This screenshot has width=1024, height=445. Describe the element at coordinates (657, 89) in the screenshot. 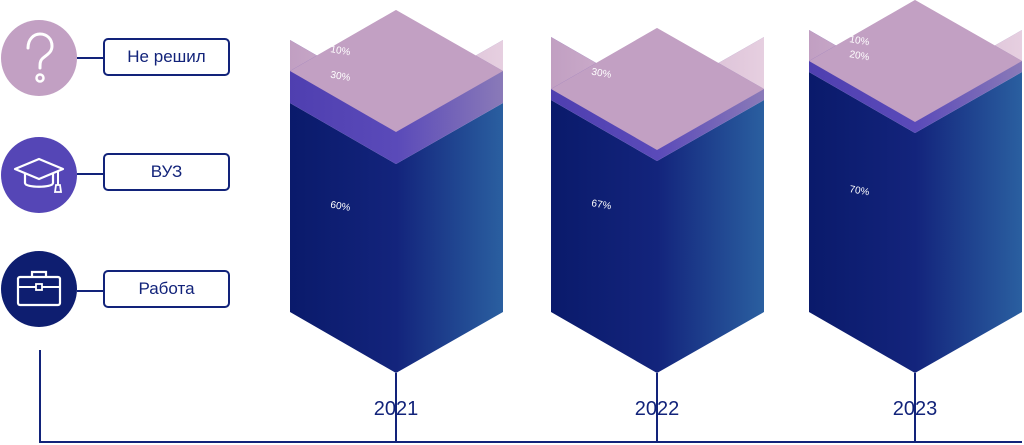

I see `bar-top-2022` at that location.